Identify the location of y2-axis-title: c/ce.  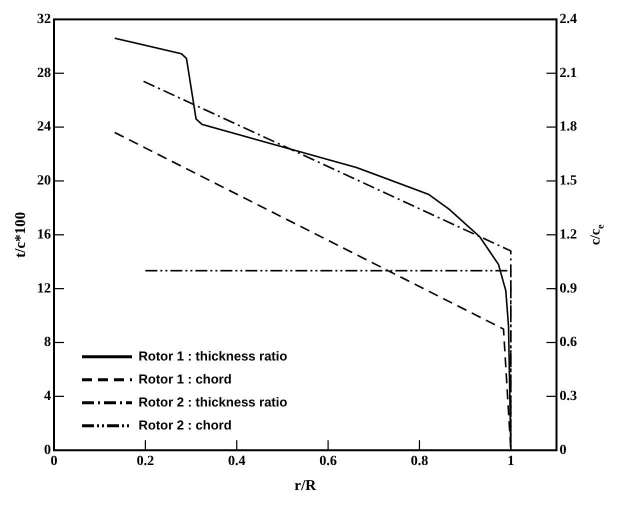
(597, 235).